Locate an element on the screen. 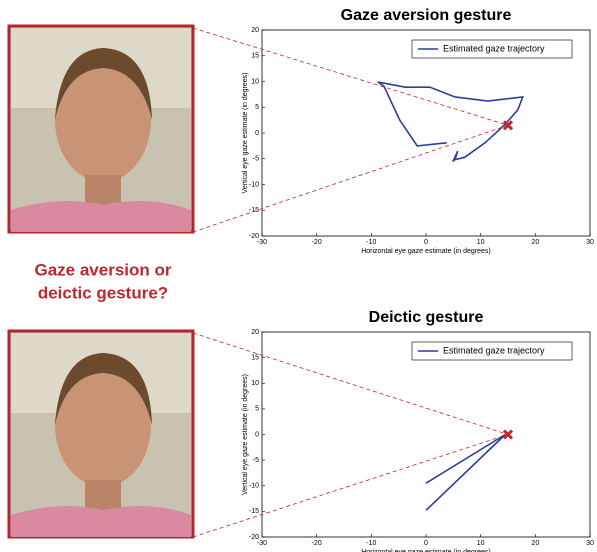  photo-bottom is located at coordinates (101, 434).